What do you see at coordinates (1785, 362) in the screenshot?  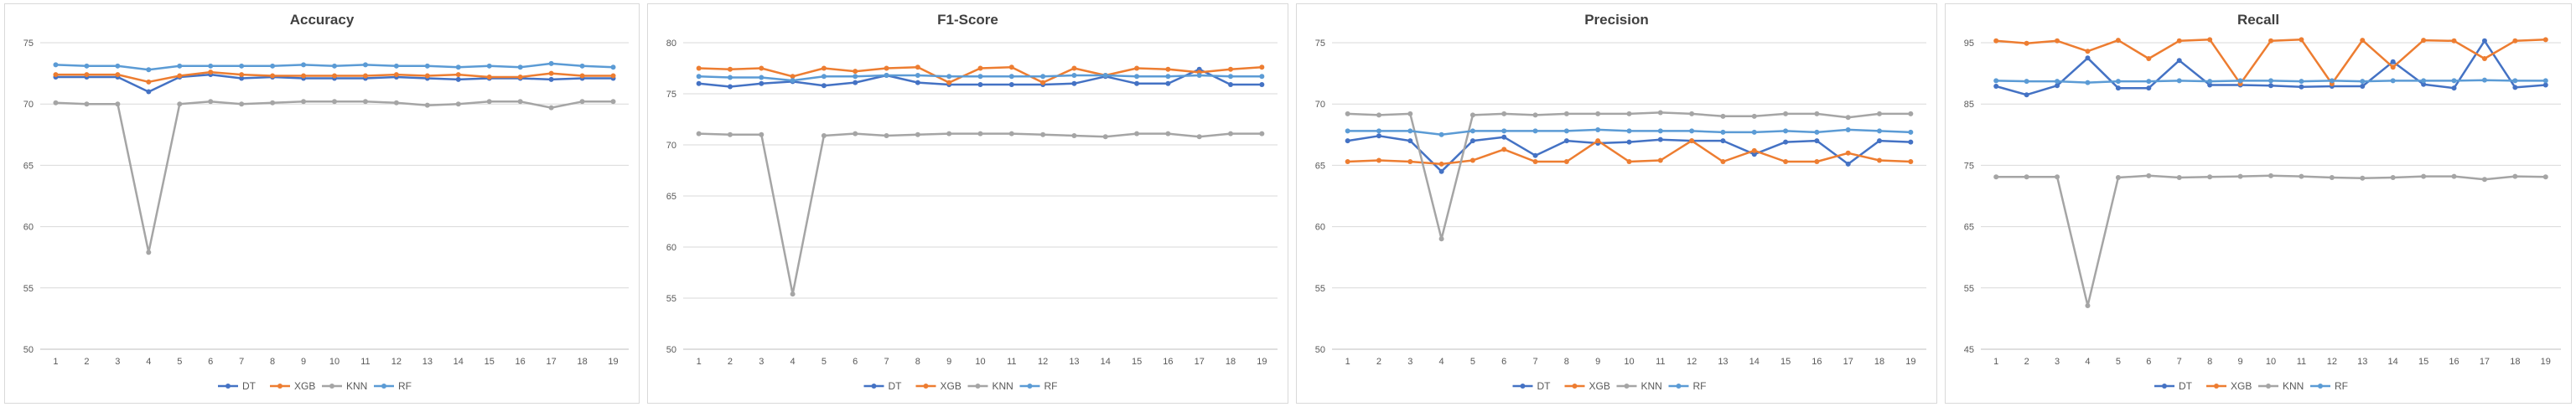 I see `x-tick-label: 15` at bounding box center [1785, 362].